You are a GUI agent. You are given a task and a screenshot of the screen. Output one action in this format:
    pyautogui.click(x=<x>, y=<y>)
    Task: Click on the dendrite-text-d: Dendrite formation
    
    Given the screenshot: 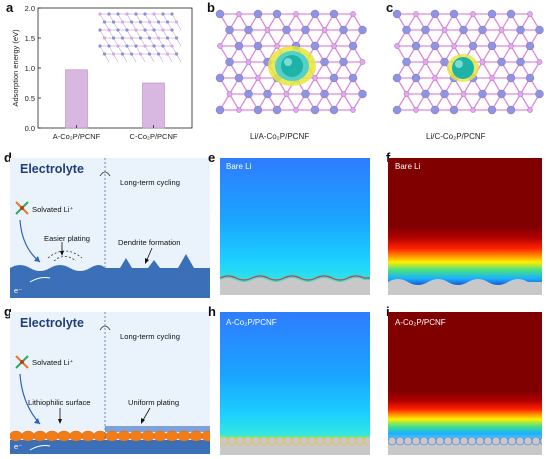 What is the action you would take?
    pyautogui.click(x=149, y=242)
    